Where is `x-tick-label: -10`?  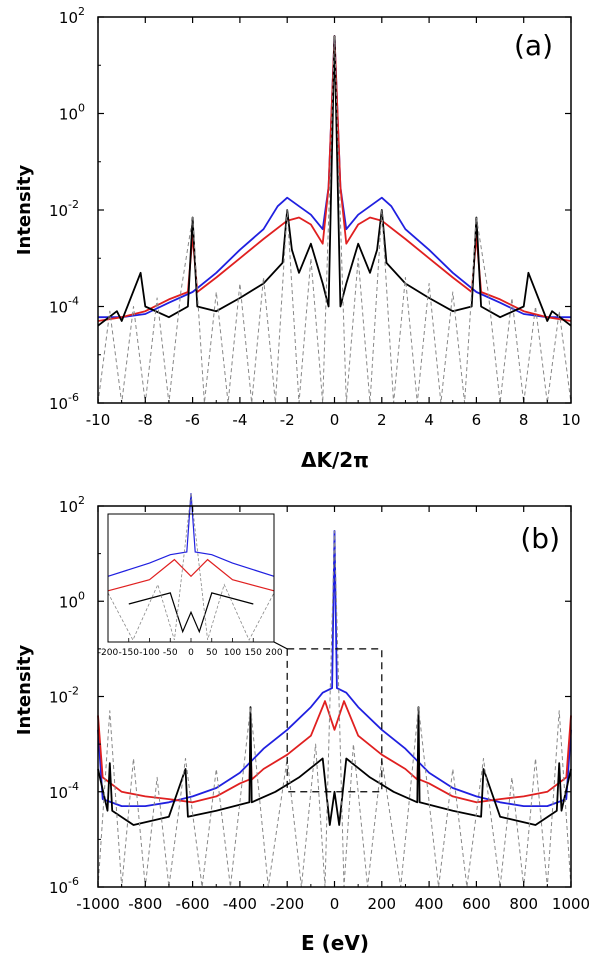 x-tick-label: -10 is located at coordinates (98, 420).